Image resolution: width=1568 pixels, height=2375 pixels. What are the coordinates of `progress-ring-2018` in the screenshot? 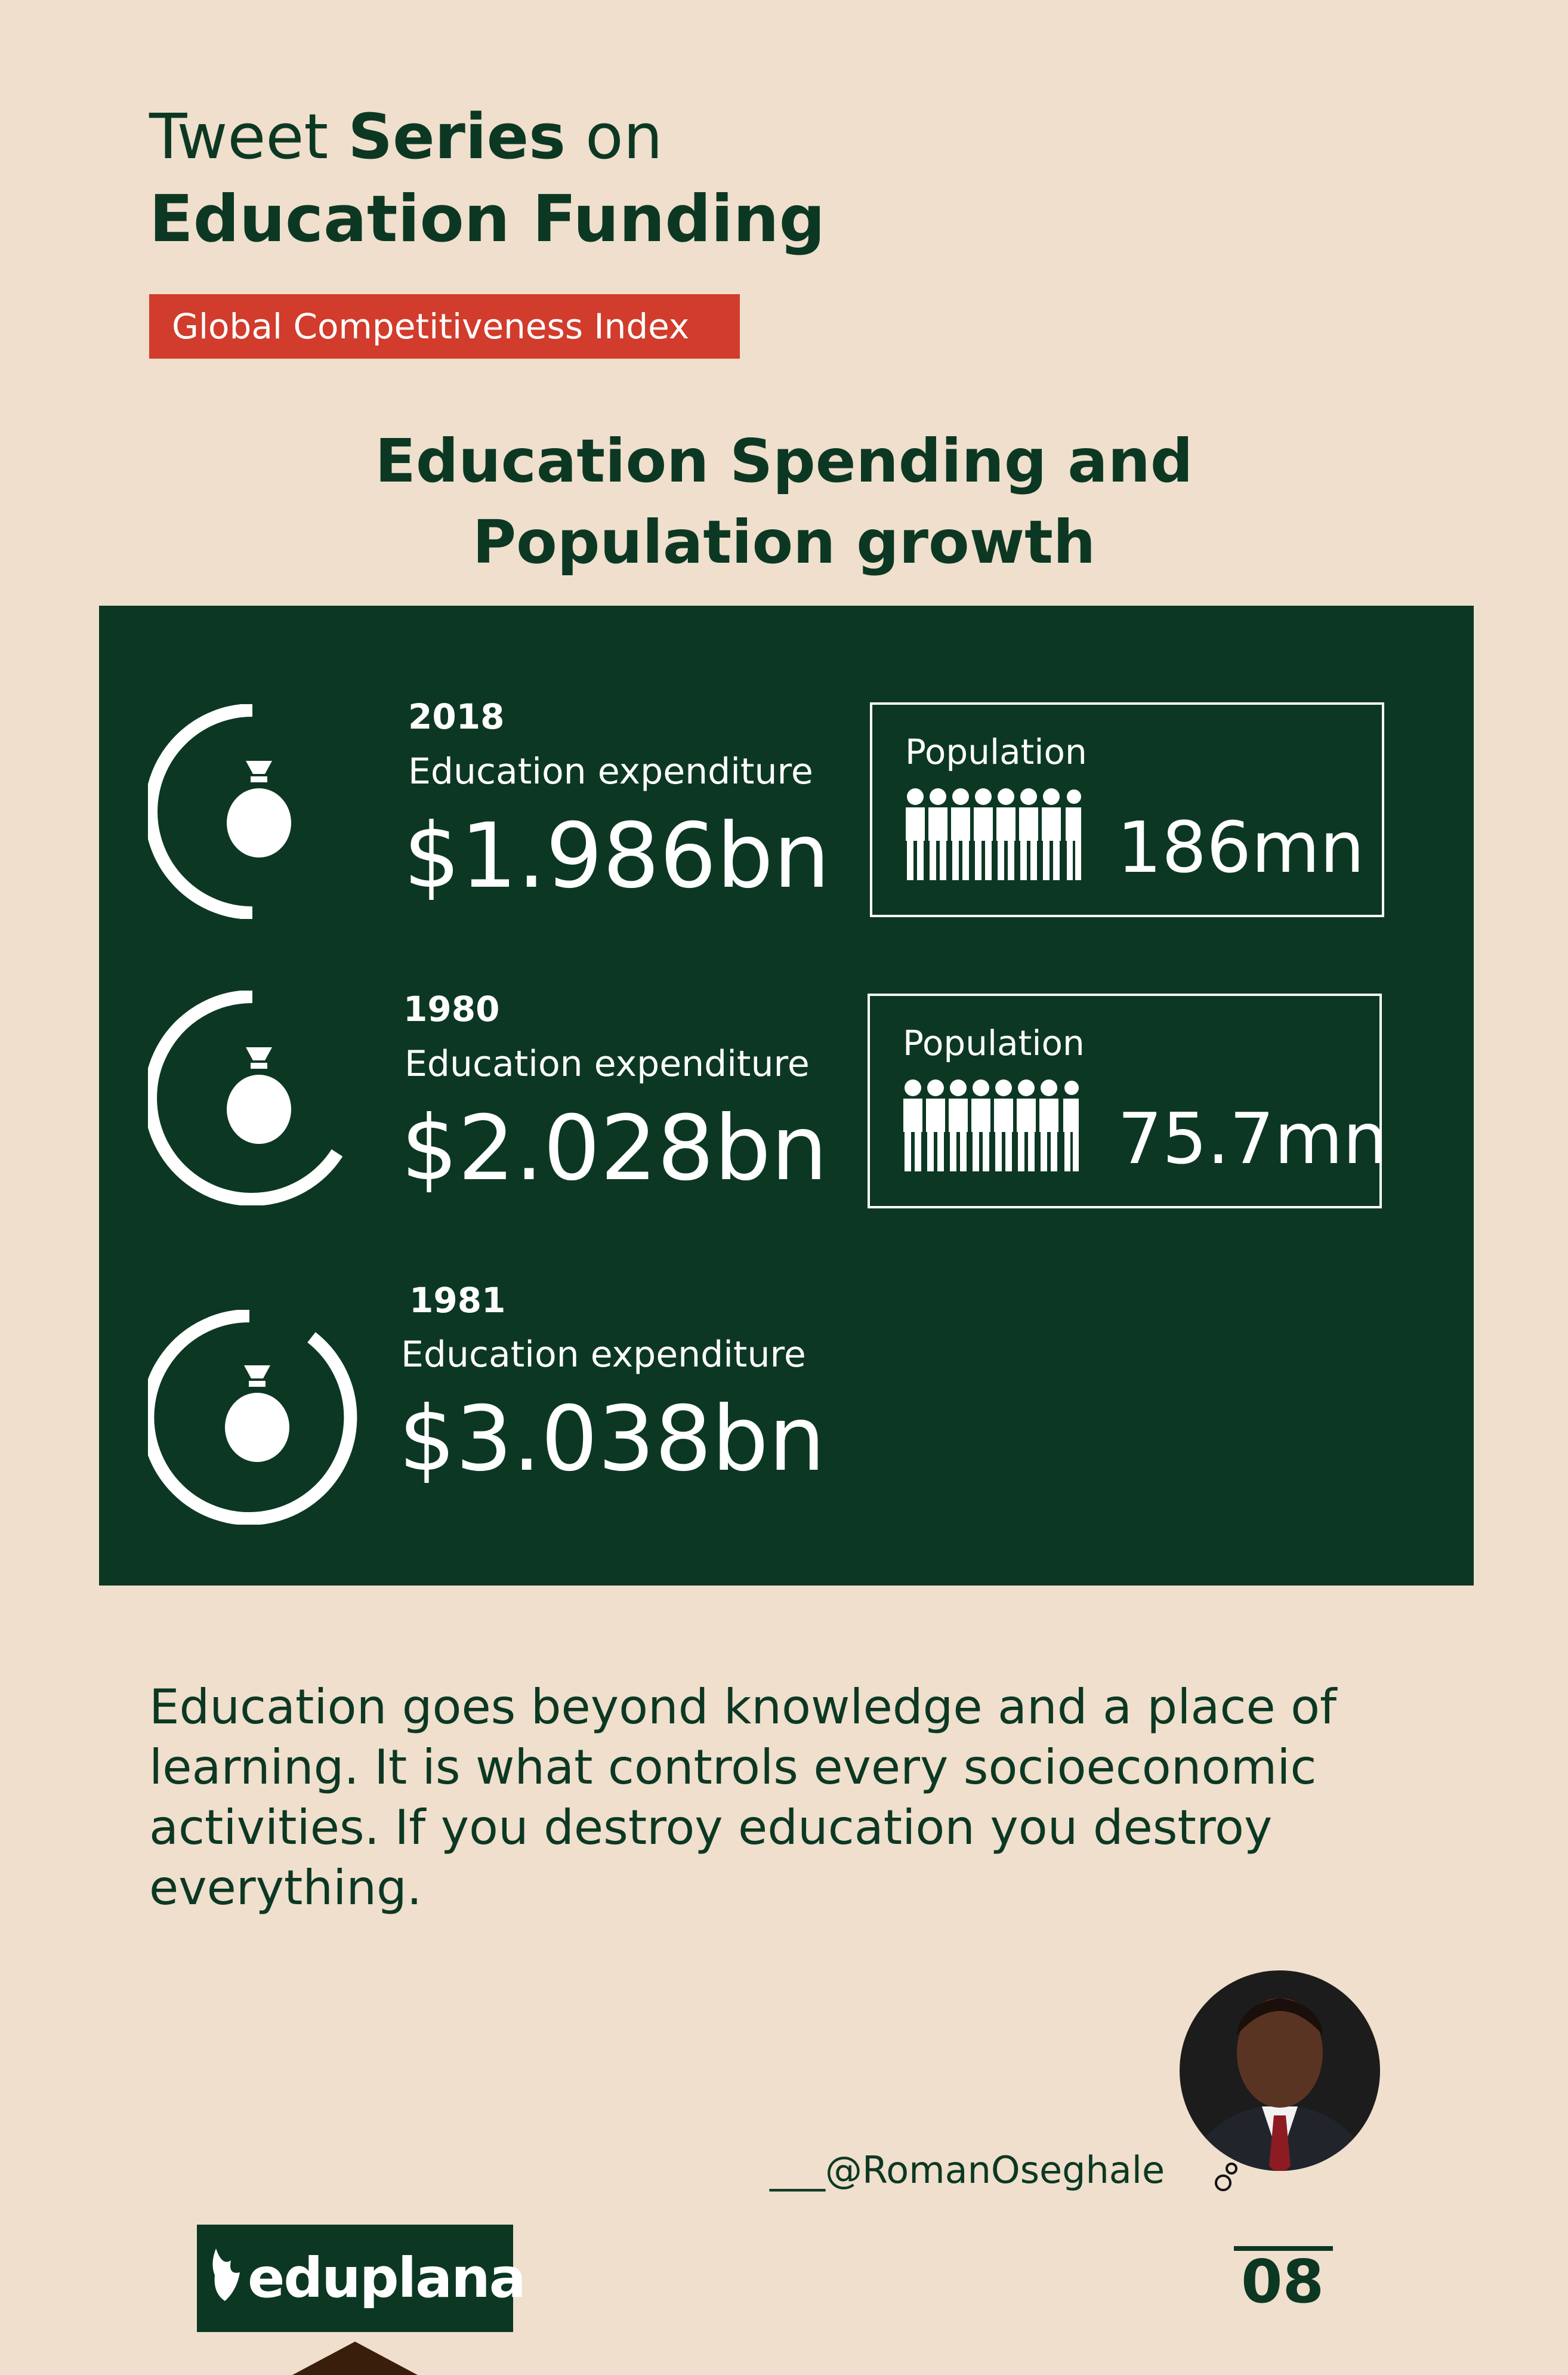 It's located at (200, 811).